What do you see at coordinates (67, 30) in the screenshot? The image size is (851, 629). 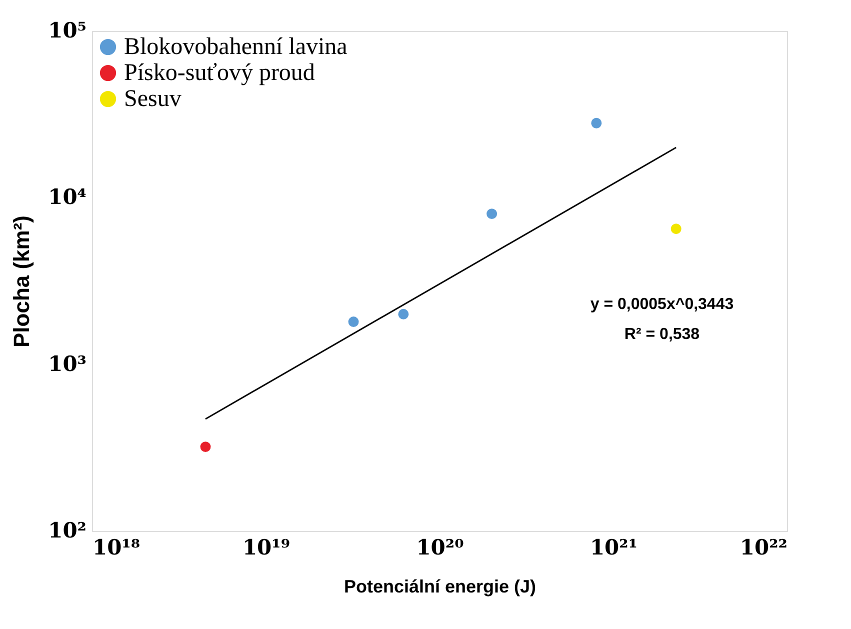 I see `y-tick-label: 10⁵` at bounding box center [67, 30].